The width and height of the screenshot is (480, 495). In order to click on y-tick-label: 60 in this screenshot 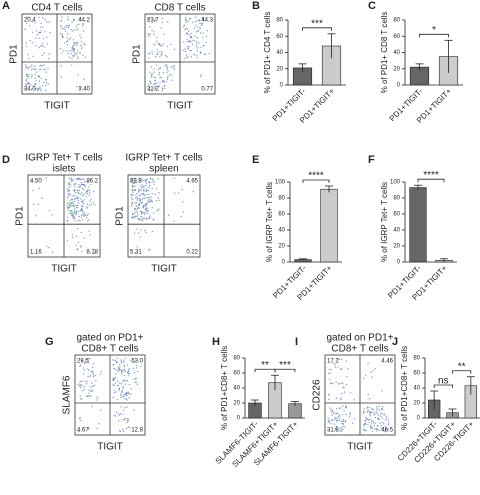, I will do `click(396, 37)`.